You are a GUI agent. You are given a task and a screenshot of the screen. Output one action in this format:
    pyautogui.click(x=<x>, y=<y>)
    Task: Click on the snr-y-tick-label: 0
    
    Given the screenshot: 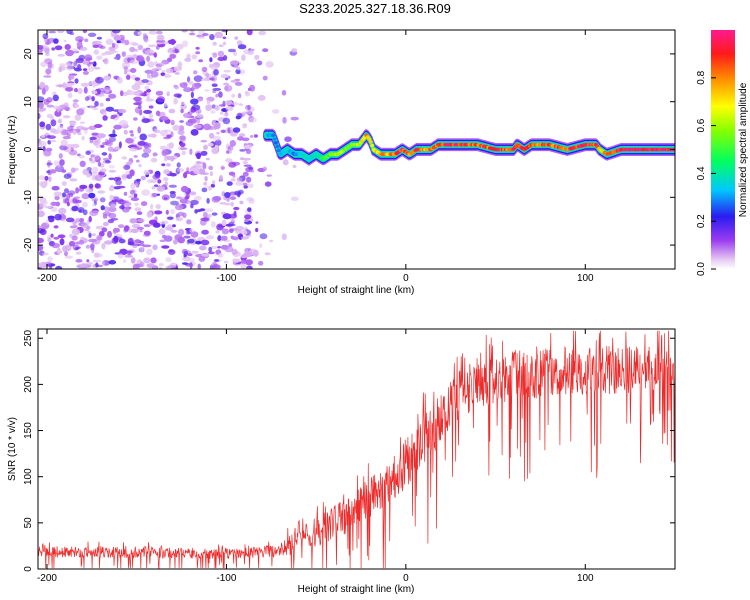 What is the action you would take?
    pyautogui.click(x=28, y=569)
    